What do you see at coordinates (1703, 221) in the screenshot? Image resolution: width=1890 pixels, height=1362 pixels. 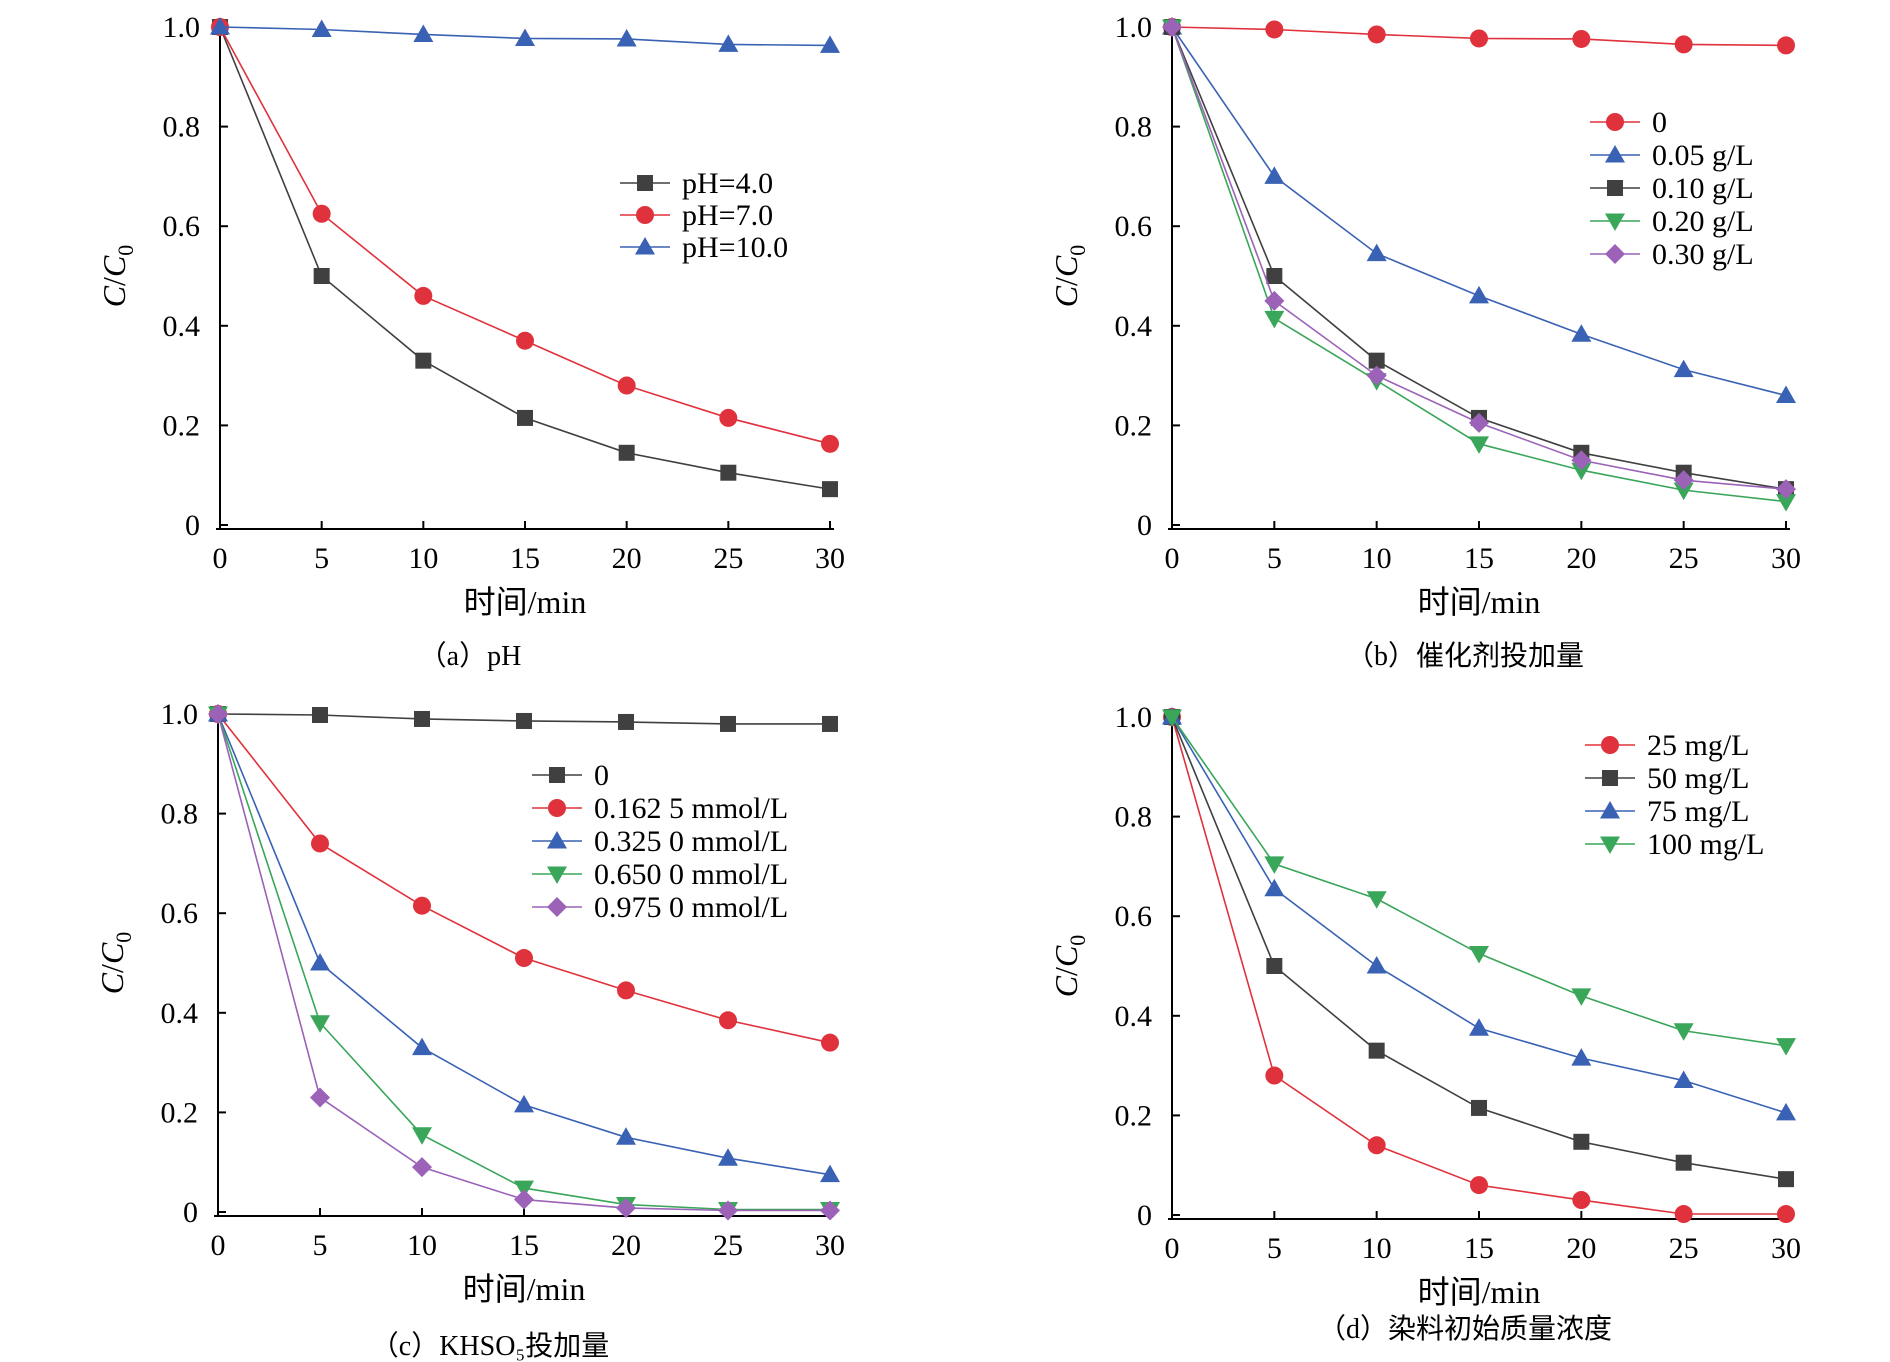 I see `legend-label: 0.20 g/L` at bounding box center [1703, 221].